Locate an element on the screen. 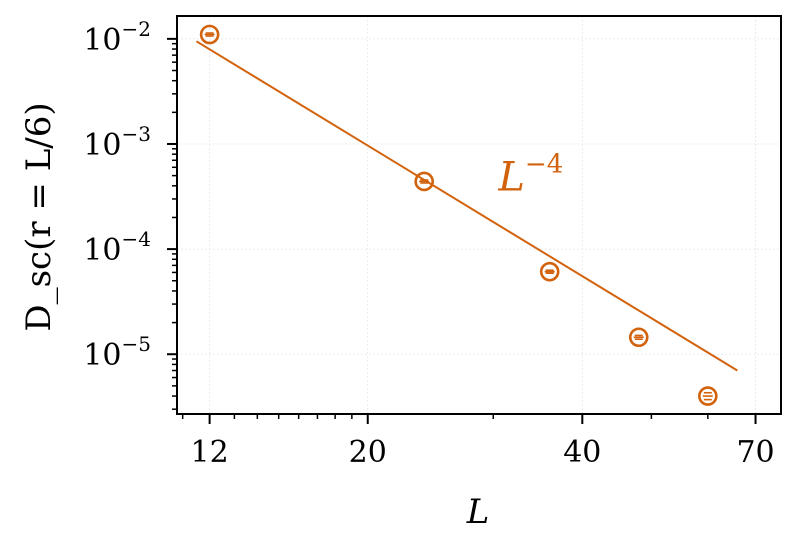  y-tick-label-exponent: −5 is located at coordinates (136, 344).